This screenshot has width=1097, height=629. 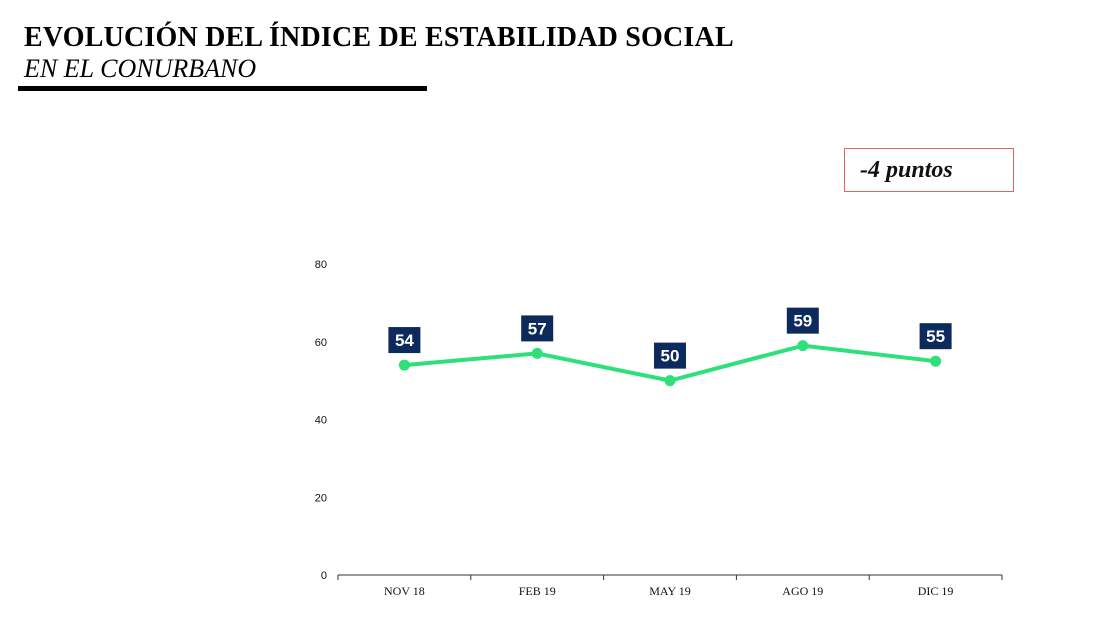 I want to click on data-label: 50, so click(x=670, y=356).